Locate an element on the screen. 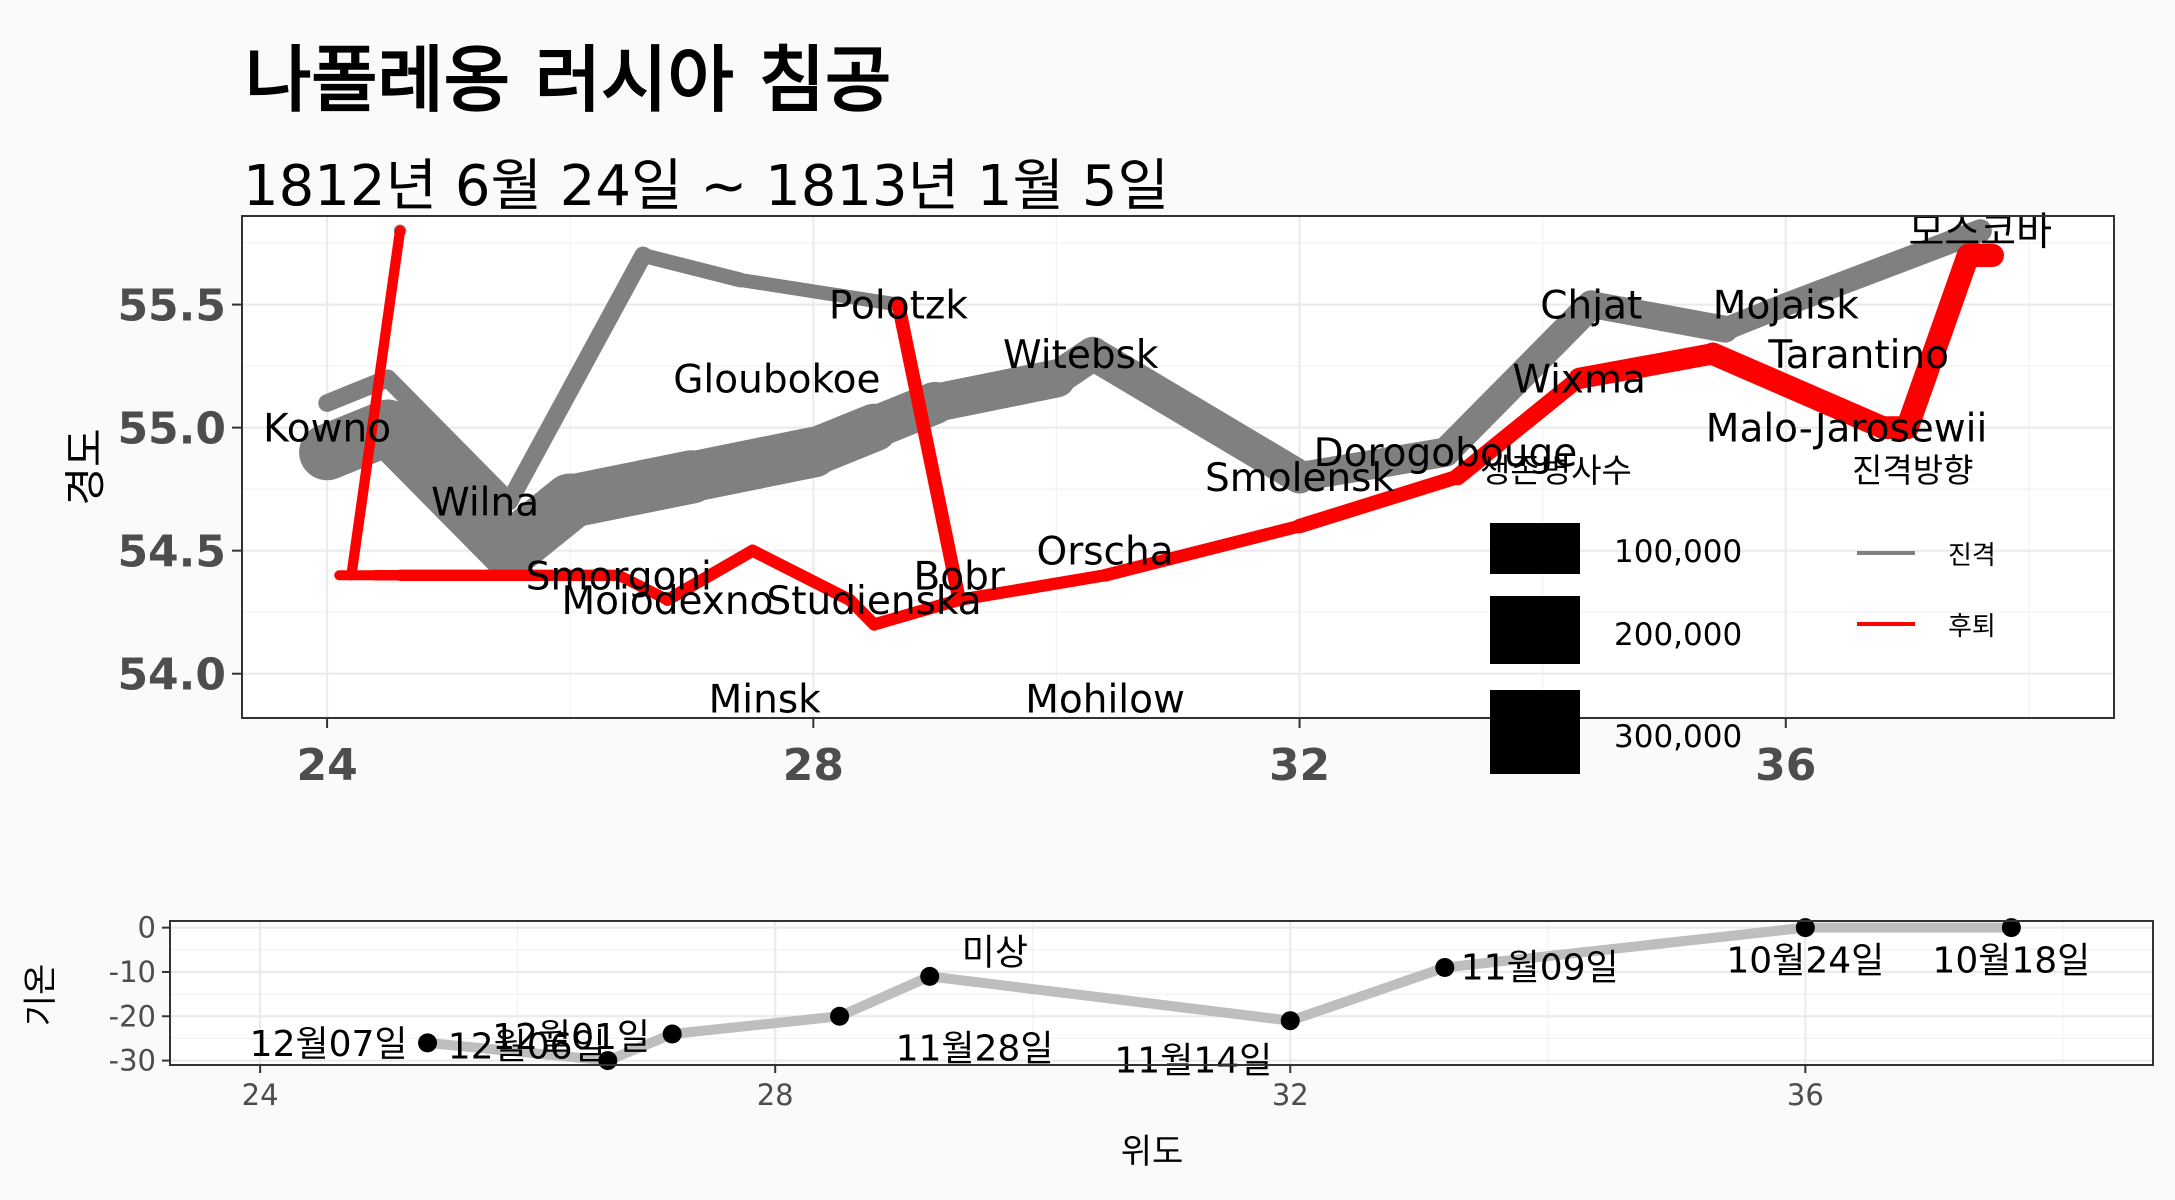 The height and width of the screenshot is (1200, 2175). city-label: Orscha is located at coordinates (1105, 552).